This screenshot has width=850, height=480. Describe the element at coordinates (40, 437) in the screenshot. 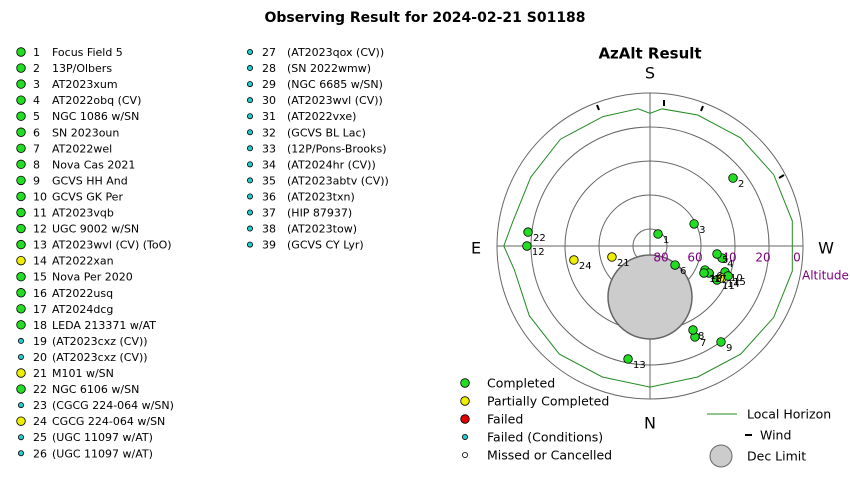

I see `target-number: 25` at that location.